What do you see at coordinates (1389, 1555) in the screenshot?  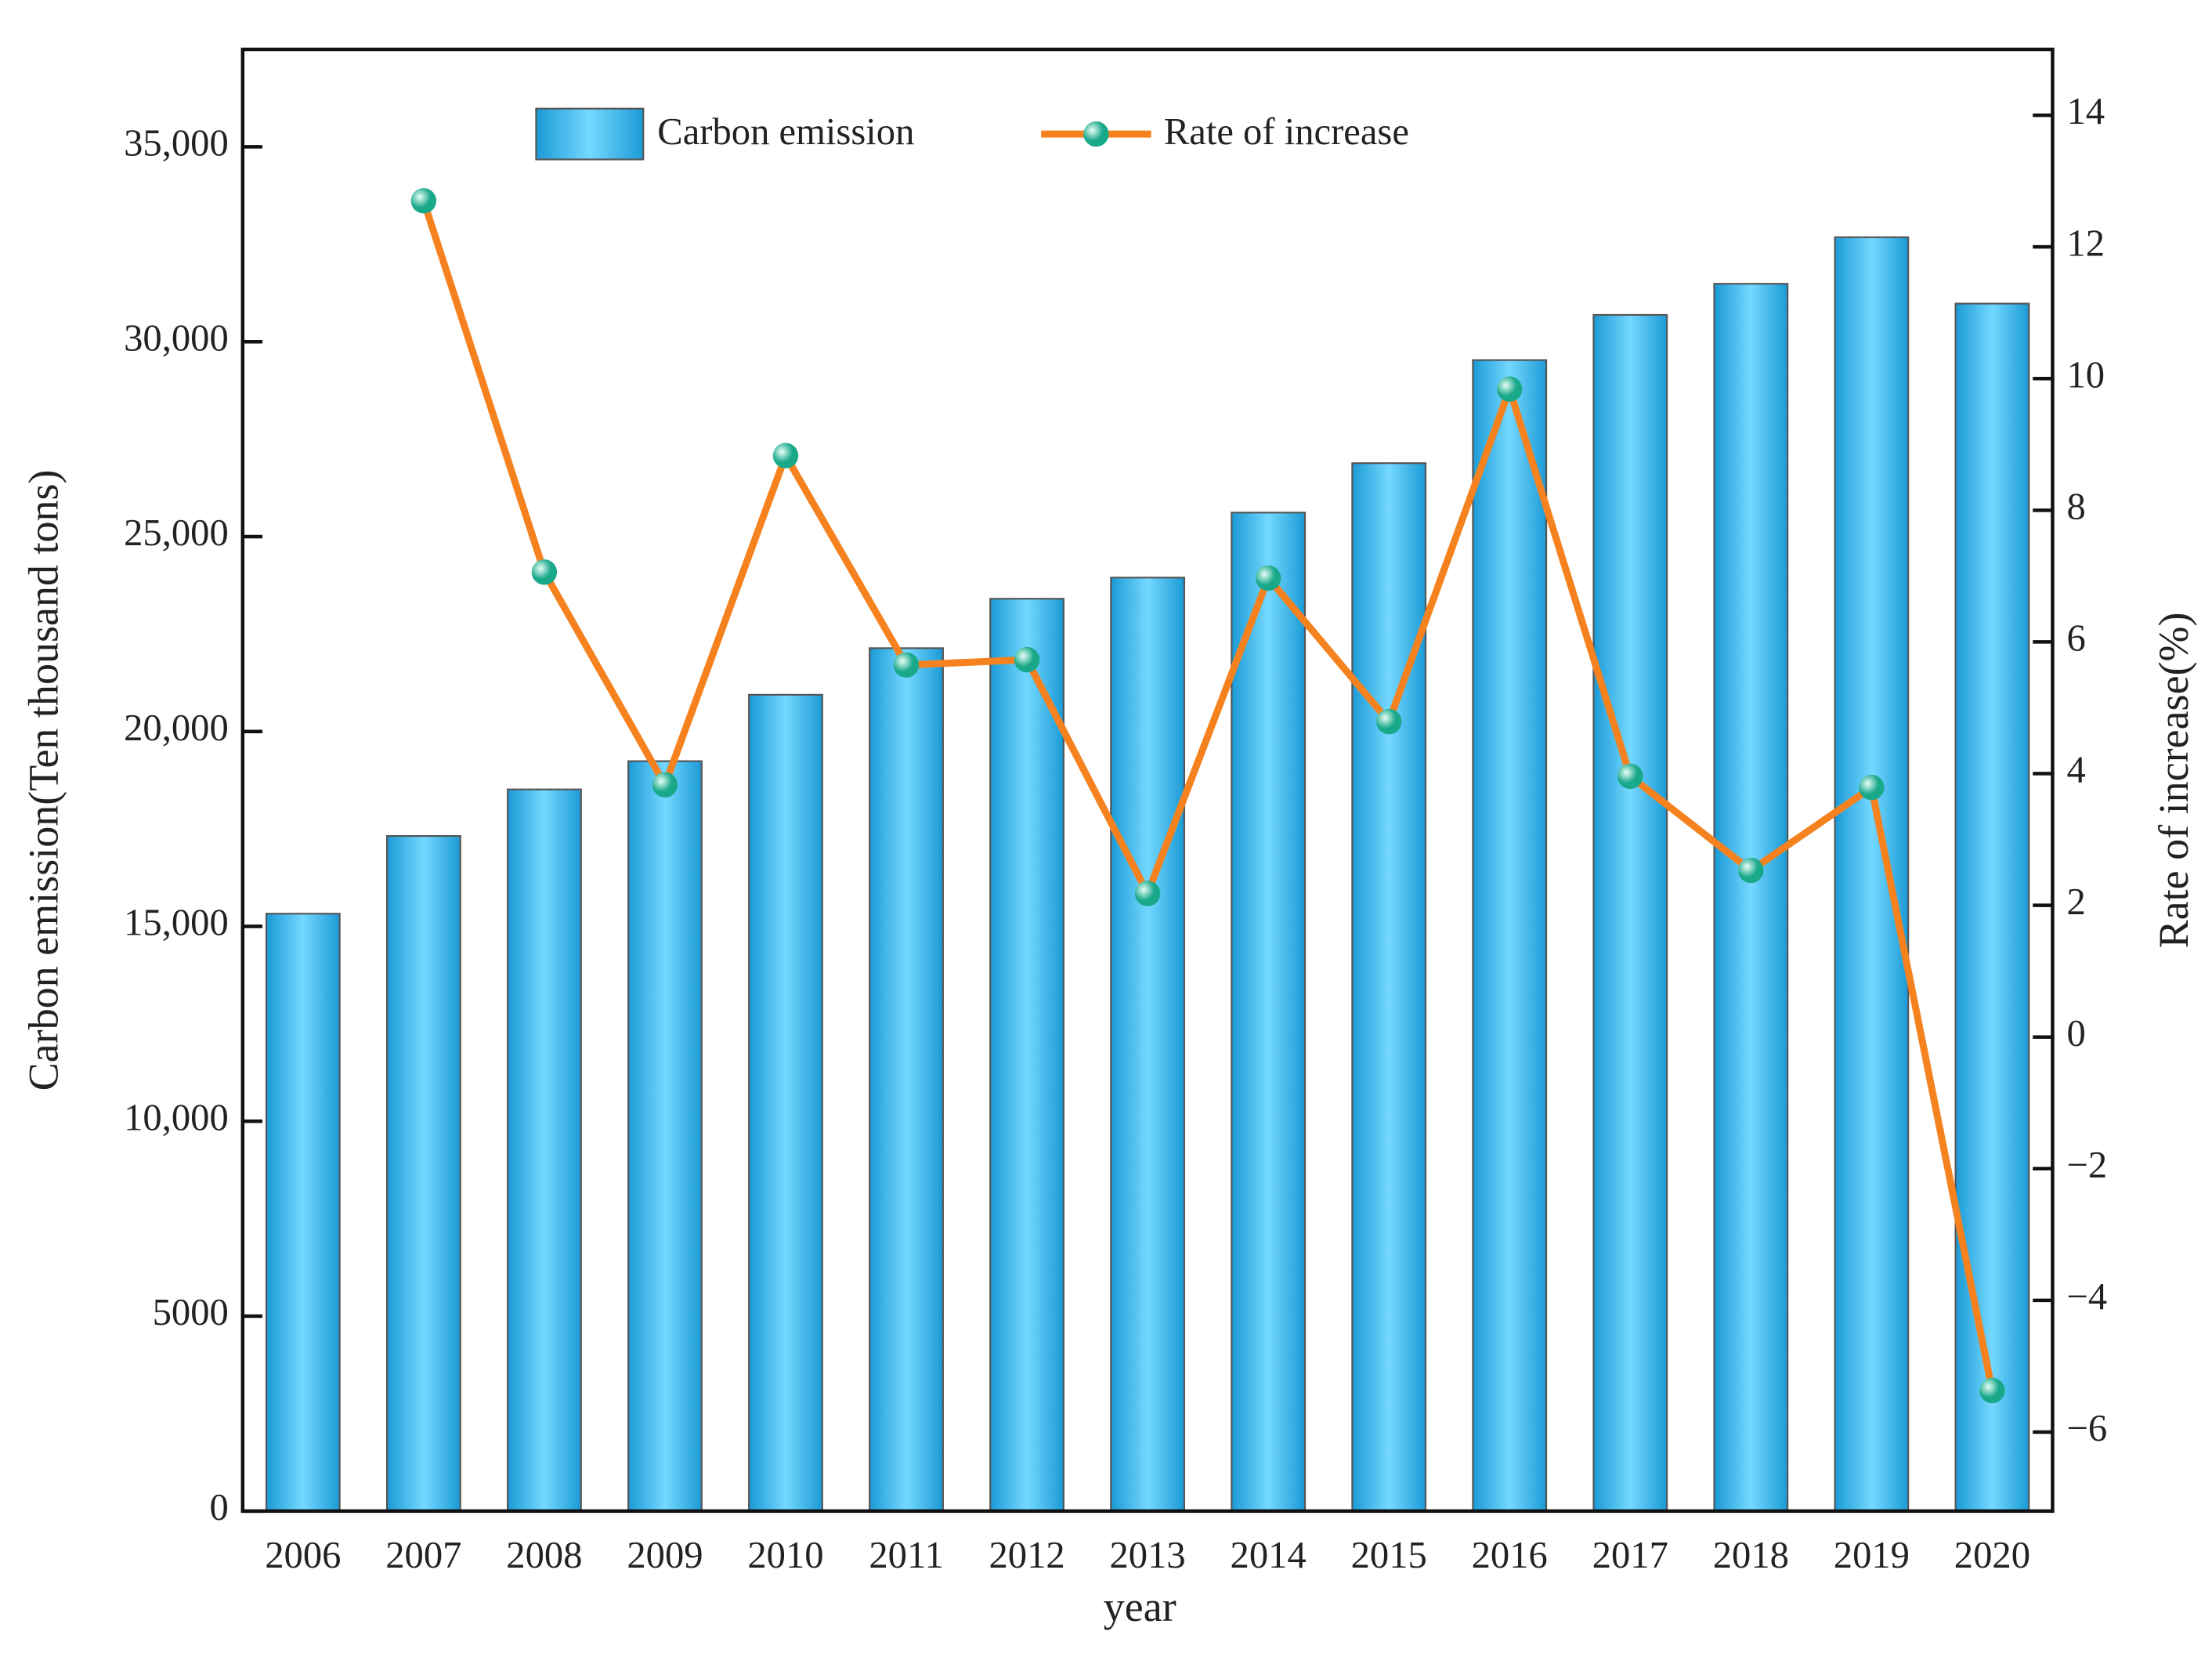 I see `x-tick-label: 2015` at bounding box center [1389, 1555].